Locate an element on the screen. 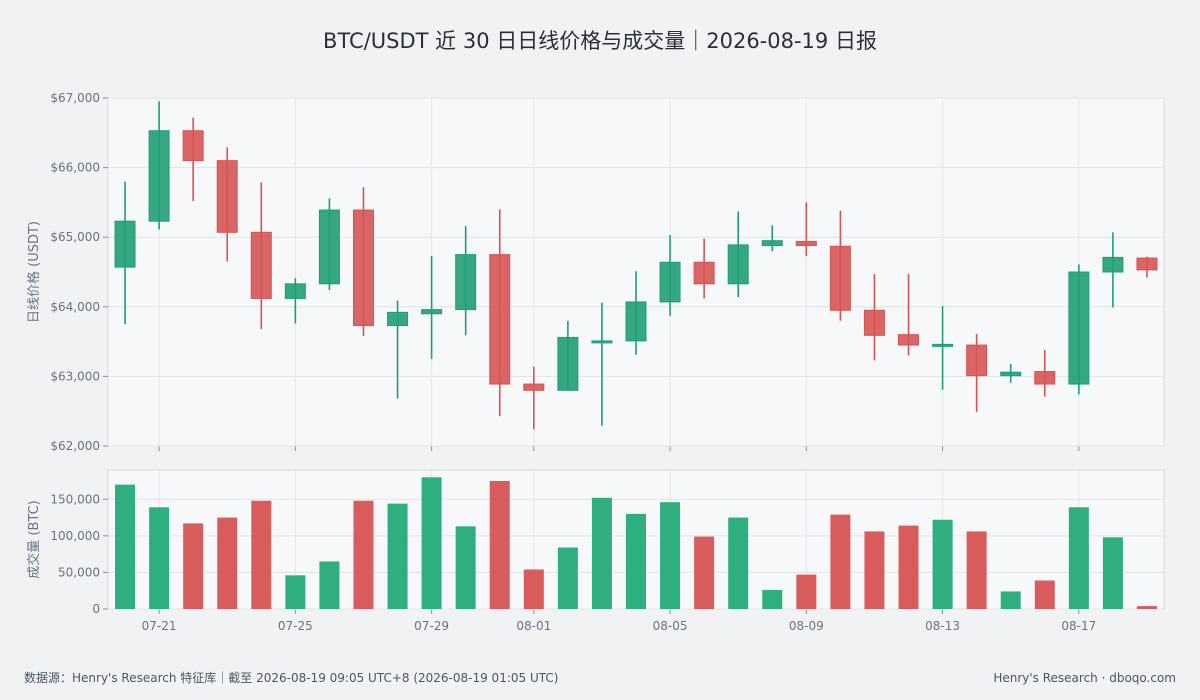 Image resolution: width=1200 pixels, height=700 pixels. x-tick-label: 07-29 is located at coordinates (431, 626).